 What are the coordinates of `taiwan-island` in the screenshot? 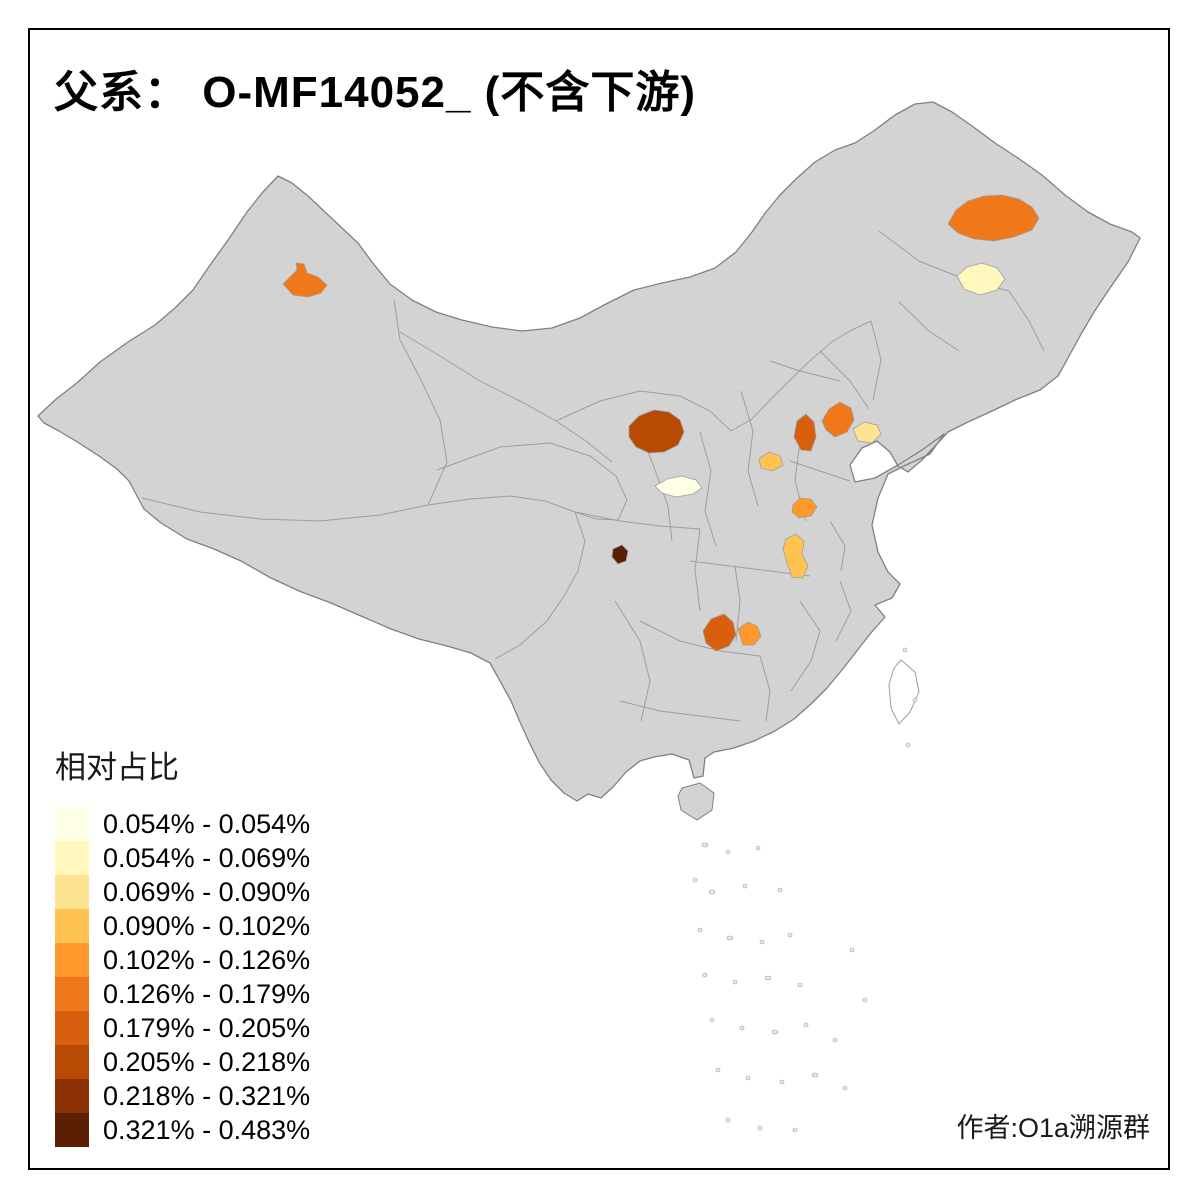 It's located at (904, 692).